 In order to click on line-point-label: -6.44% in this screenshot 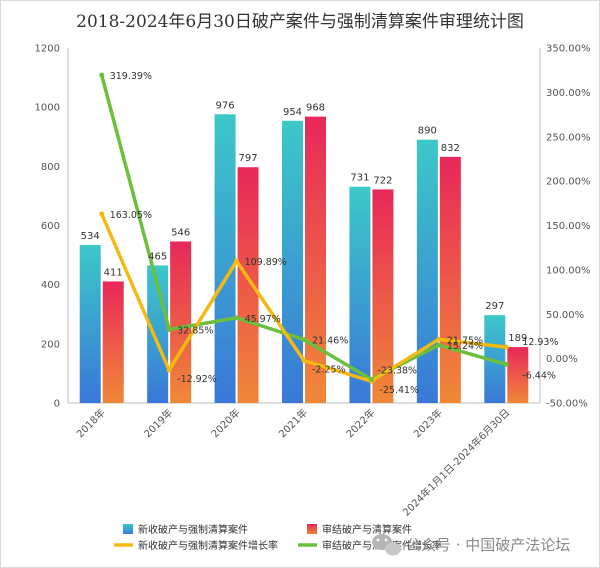, I will do `click(539, 375)`.